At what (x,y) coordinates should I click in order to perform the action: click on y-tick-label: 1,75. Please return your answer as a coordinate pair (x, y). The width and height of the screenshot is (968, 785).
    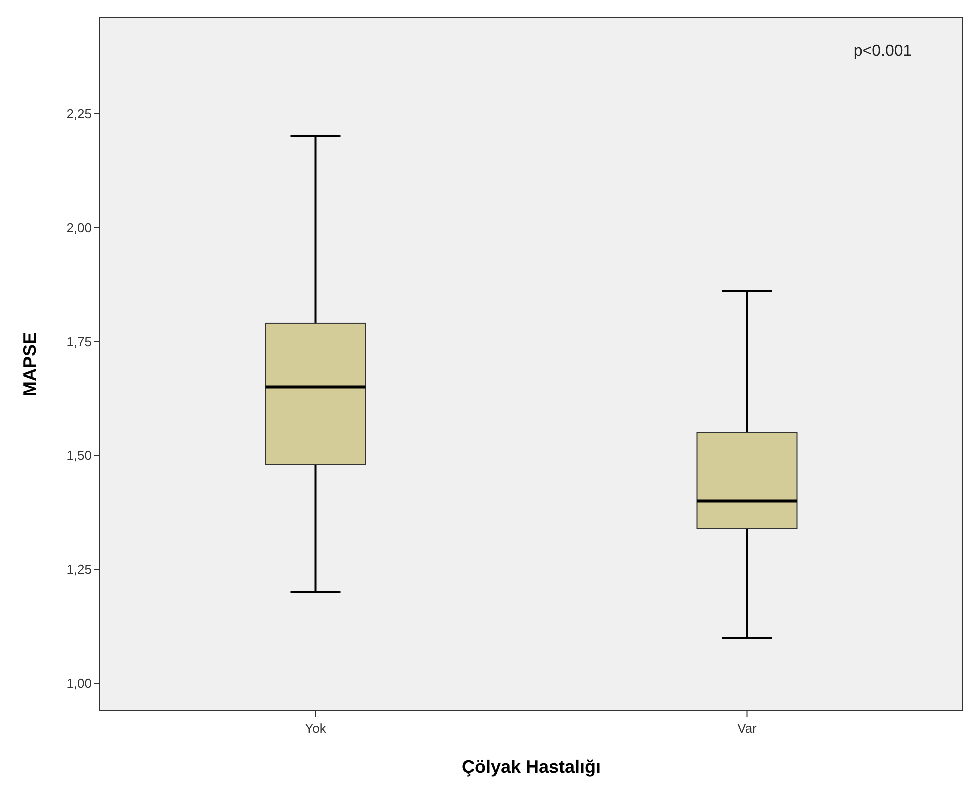
    Looking at the image, I should click on (79, 342).